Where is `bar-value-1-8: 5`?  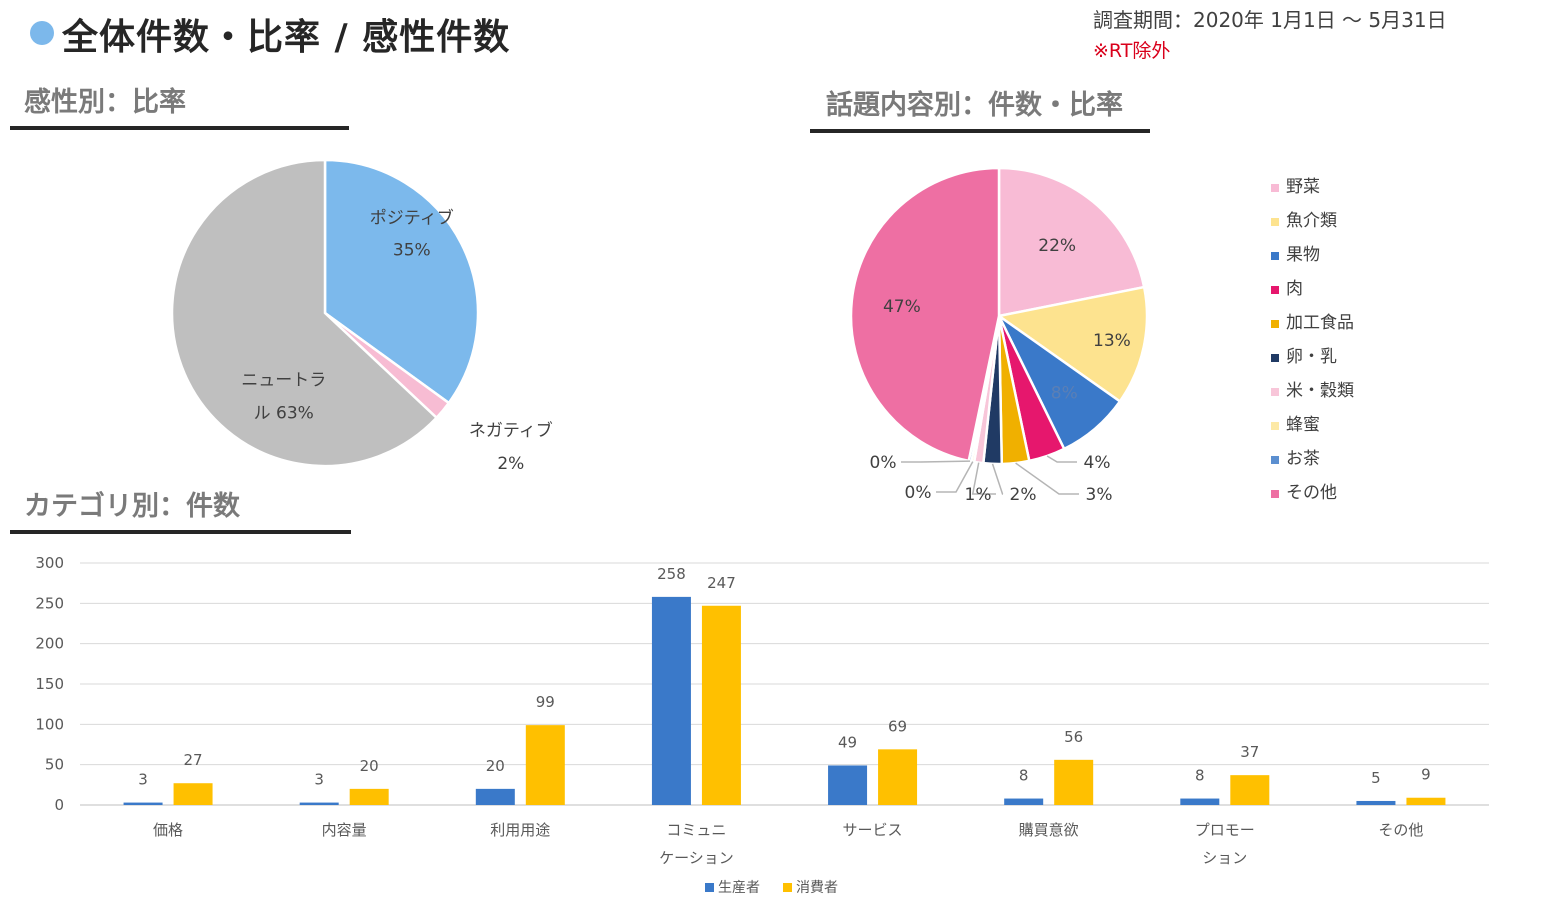 bar-value-1-8: 5 is located at coordinates (1376, 778).